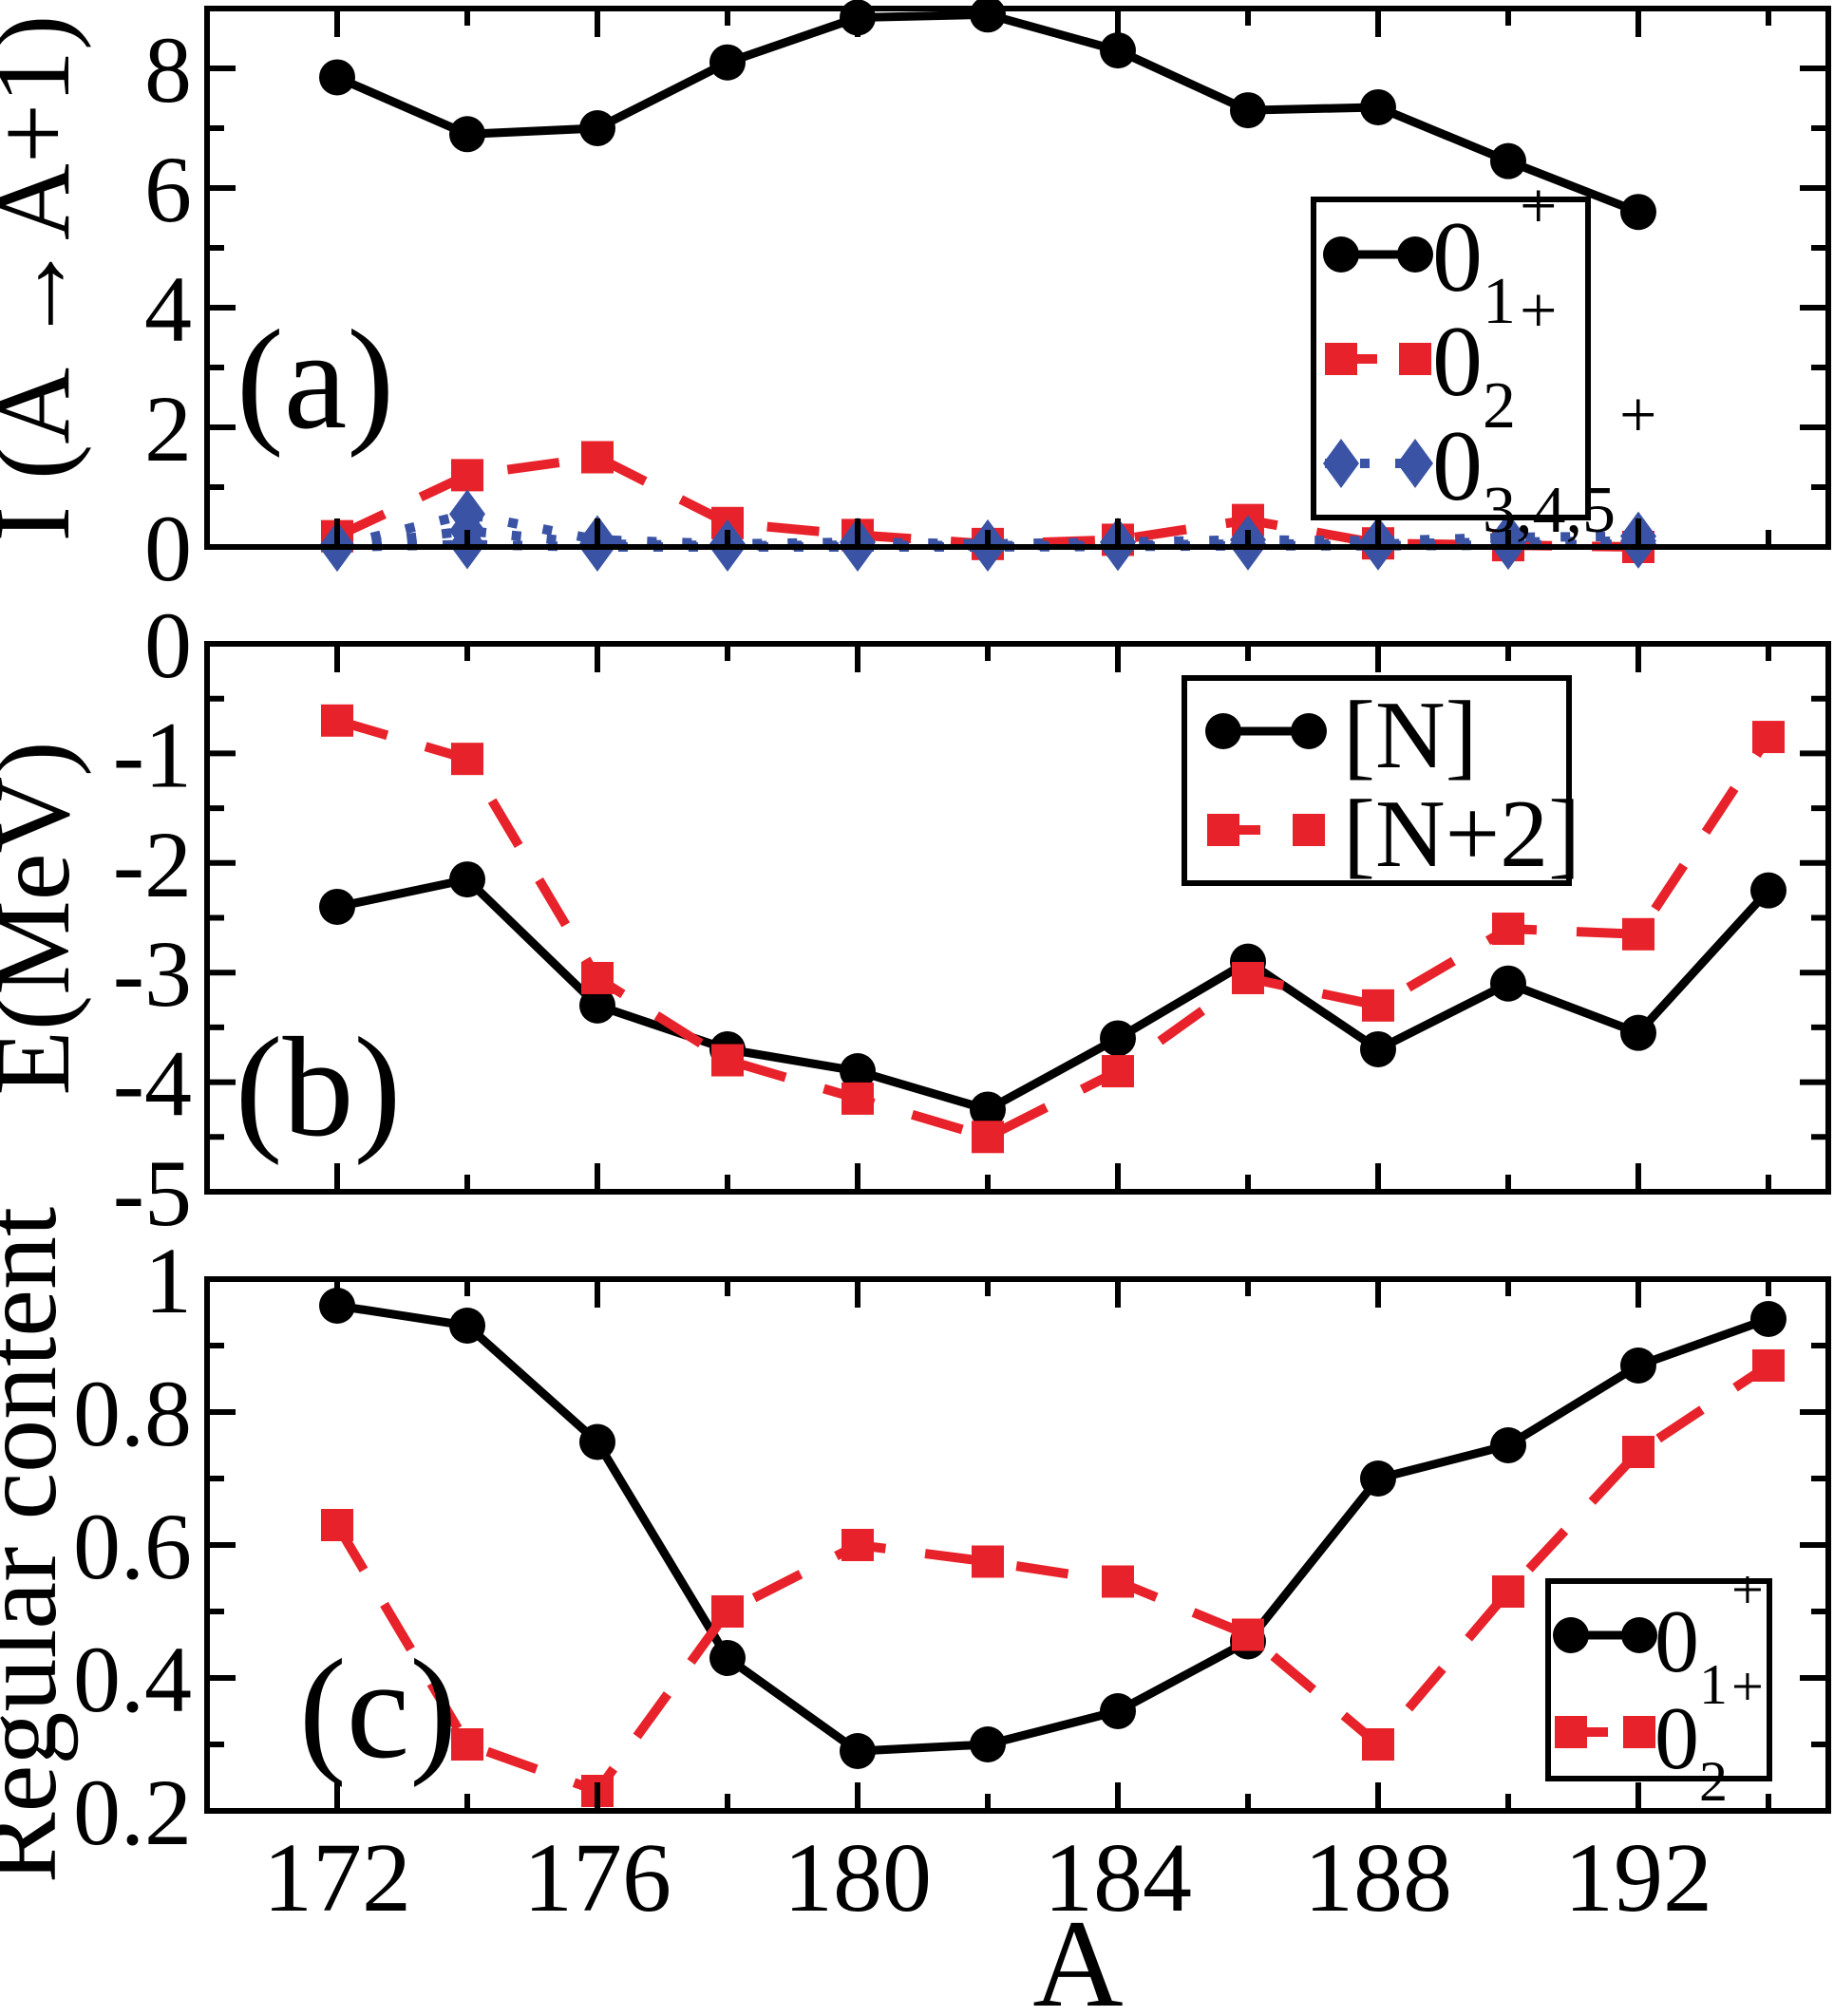 The height and width of the screenshot is (2016, 1834). I want to click on panel-a-y-axis-title: I (A →A+1), so click(46, 278).